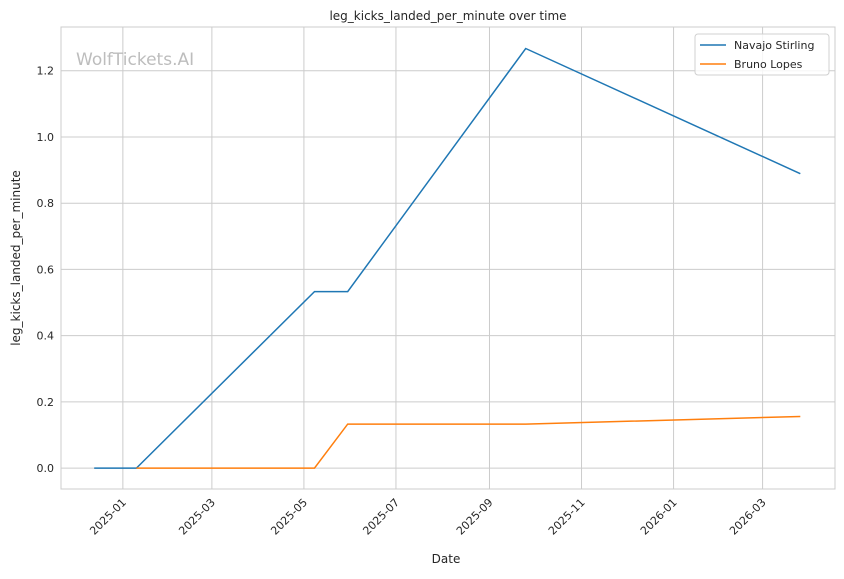  I want to click on watermark: WolfTickets.AI, so click(135, 60).